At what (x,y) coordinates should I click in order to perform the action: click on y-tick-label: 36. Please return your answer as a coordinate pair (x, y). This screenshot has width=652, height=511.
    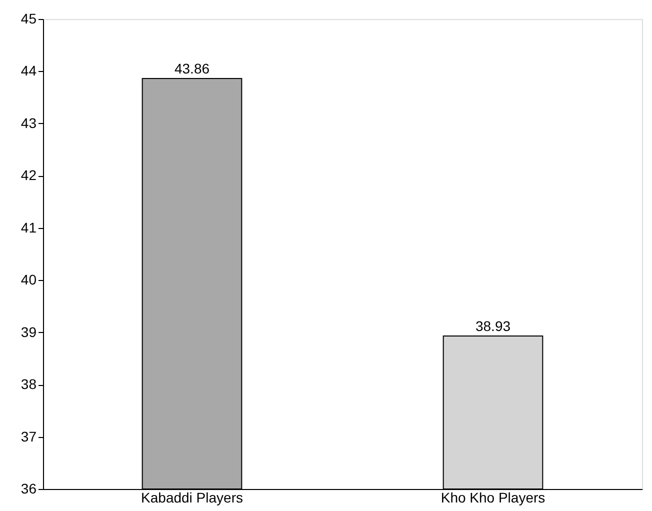
    Looking at the image, I should click on (28, 488).